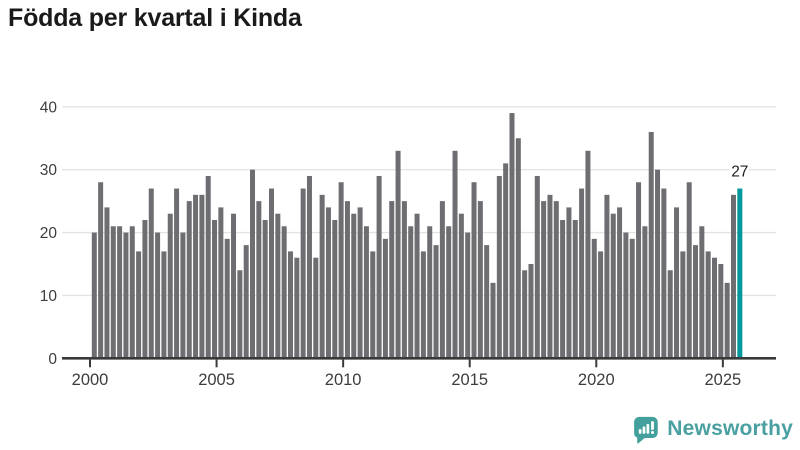 This screenshot has height=450, width=800. I want to click on x-axis-label: 2025, so click(723, 380).